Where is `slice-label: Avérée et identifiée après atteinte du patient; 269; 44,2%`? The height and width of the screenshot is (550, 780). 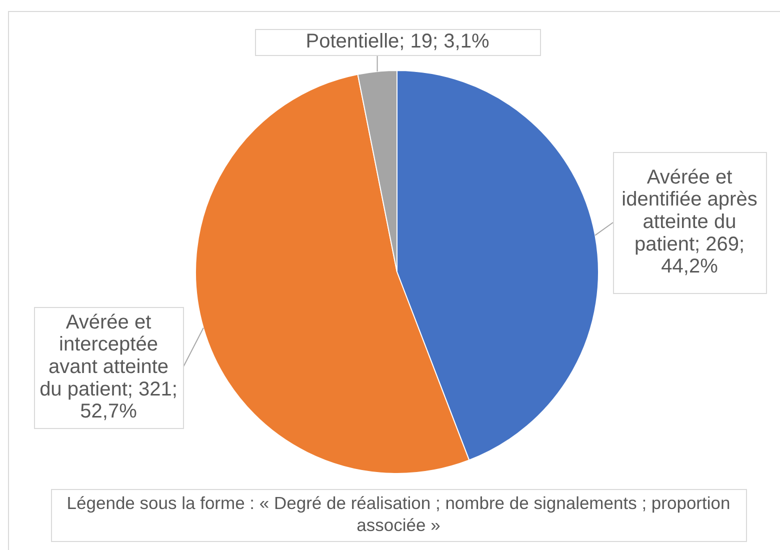 slice-label: Avérée et identifiée après atteinte du patient; 269; 44,2% is located at coordinates (690, 222).